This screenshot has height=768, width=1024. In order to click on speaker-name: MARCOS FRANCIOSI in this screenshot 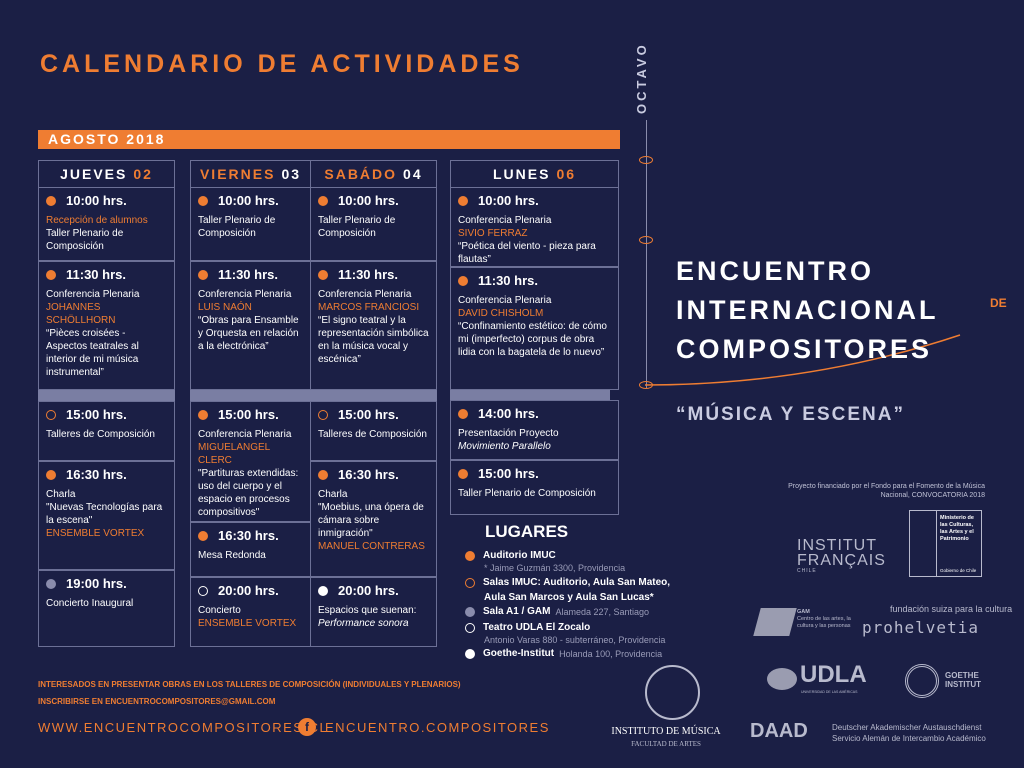, I will do `click(369, 307)`.